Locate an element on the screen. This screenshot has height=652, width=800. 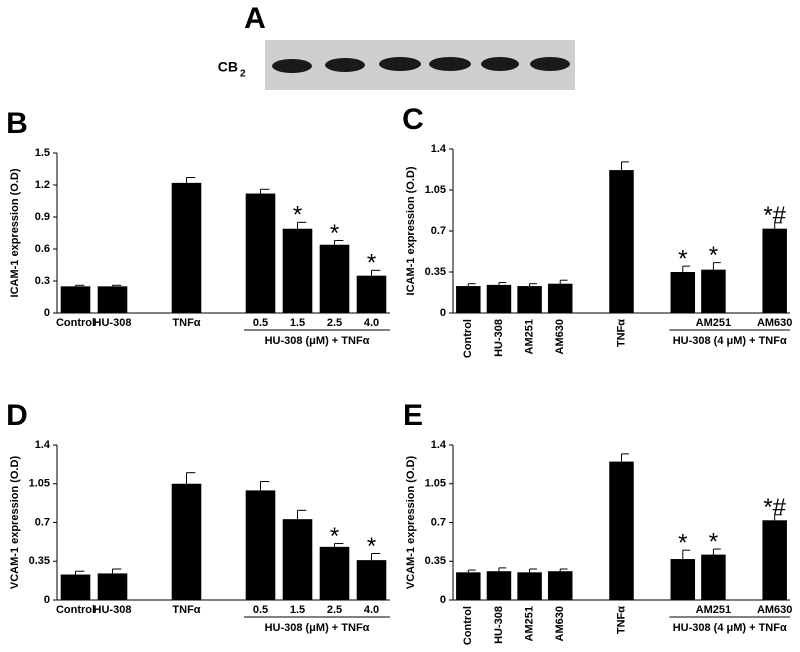
western-blot is located at coordinates (420, 65).